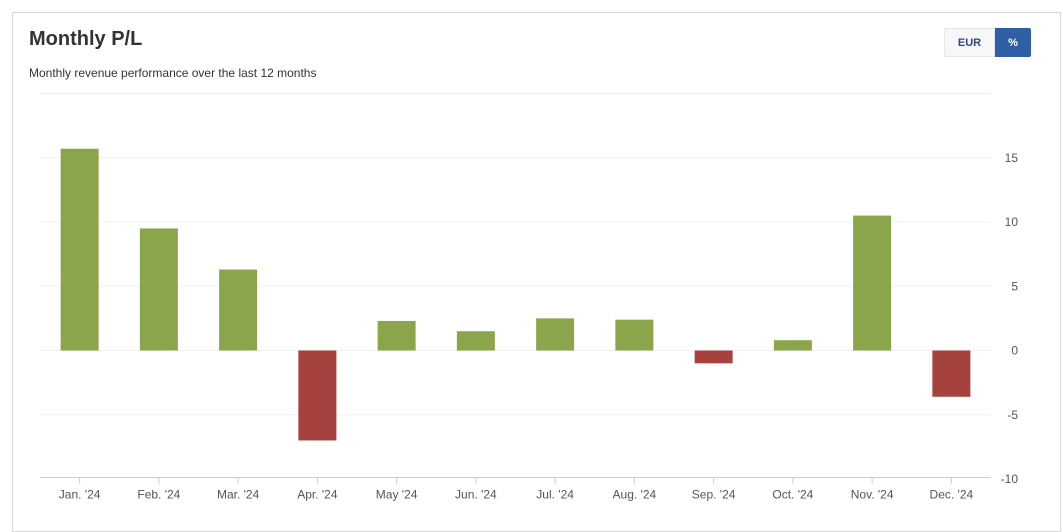 This screenshot has height=532, width=1063. Describe the element at coordinates (969, 42) in the screenshot. I see `eur-toggle-button: EUR` at that location.